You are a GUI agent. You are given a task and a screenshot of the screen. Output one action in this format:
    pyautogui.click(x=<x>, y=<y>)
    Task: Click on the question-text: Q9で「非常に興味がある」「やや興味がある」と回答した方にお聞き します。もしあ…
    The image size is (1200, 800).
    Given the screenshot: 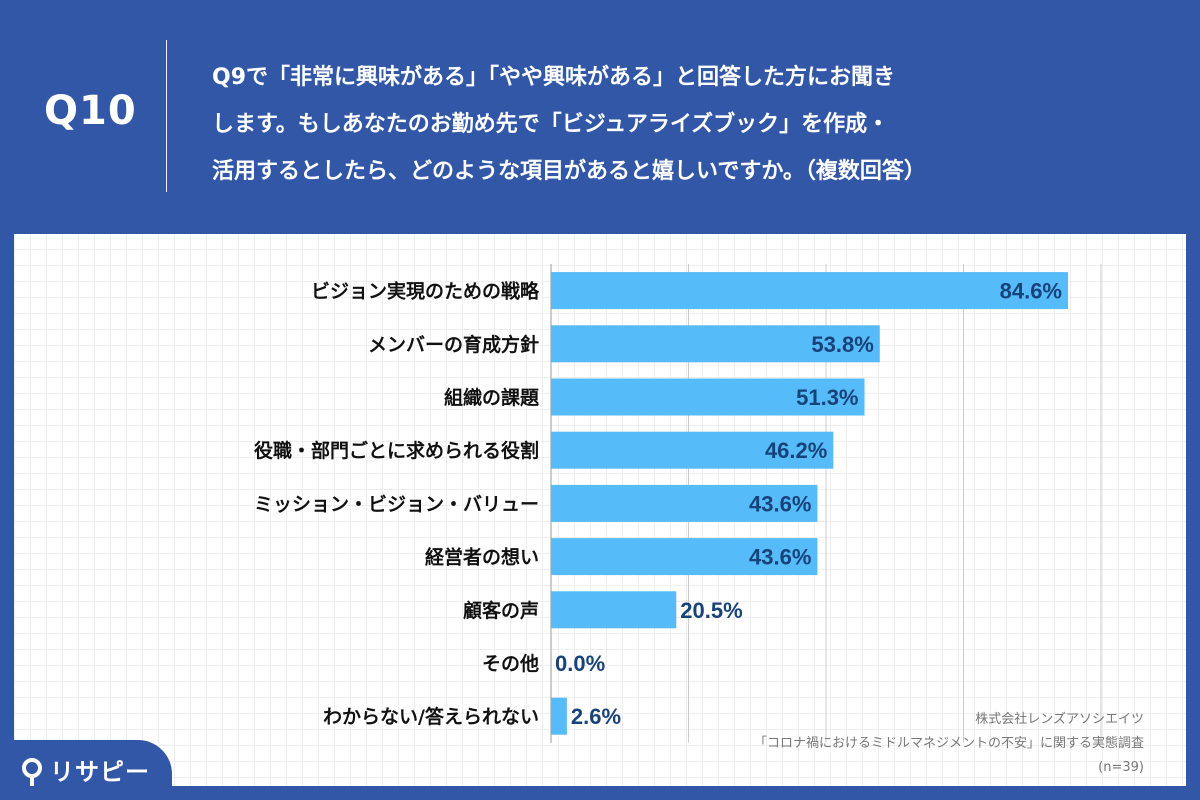 What is the action you would take?
    pyautogui.click(x=692, y=124)
    